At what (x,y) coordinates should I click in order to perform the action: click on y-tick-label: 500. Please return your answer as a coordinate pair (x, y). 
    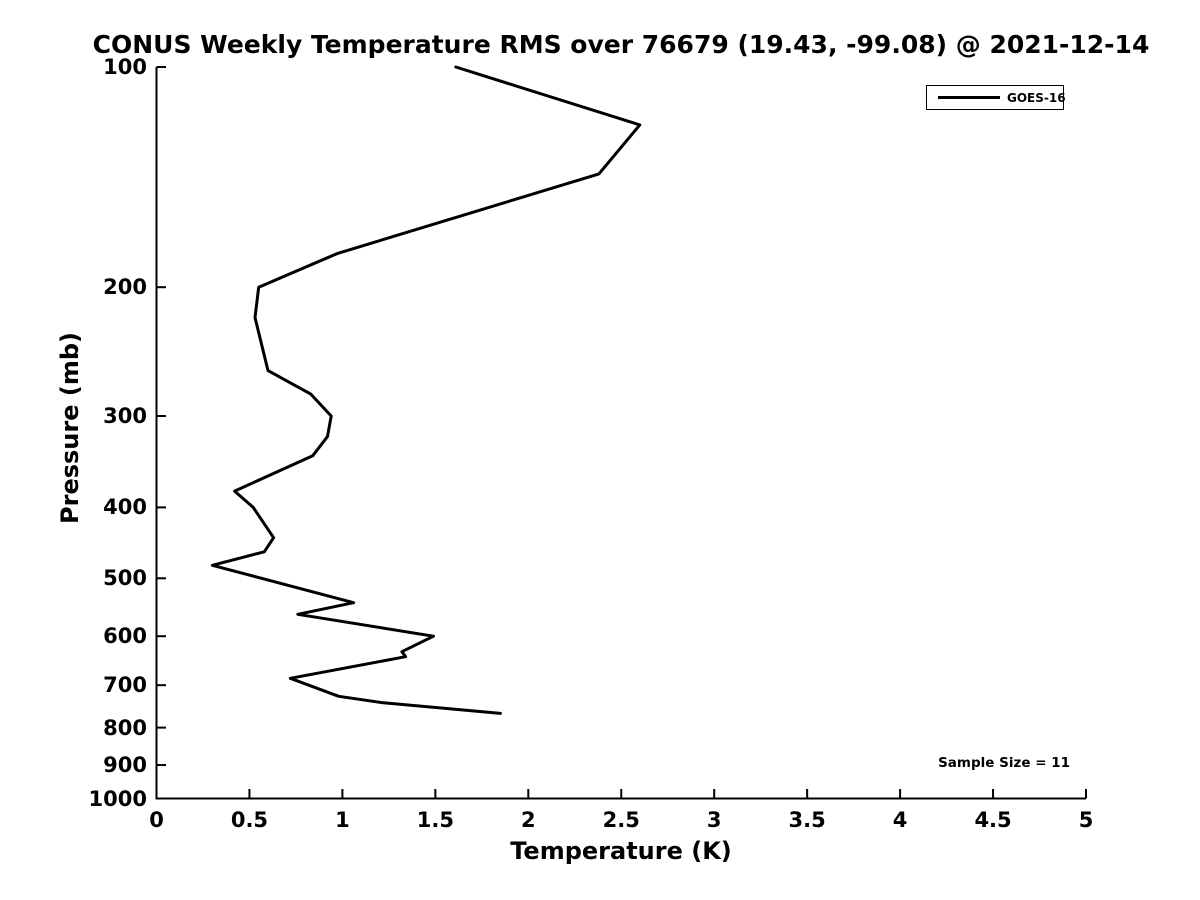
    Looking at the image, I should click on (125, 578).